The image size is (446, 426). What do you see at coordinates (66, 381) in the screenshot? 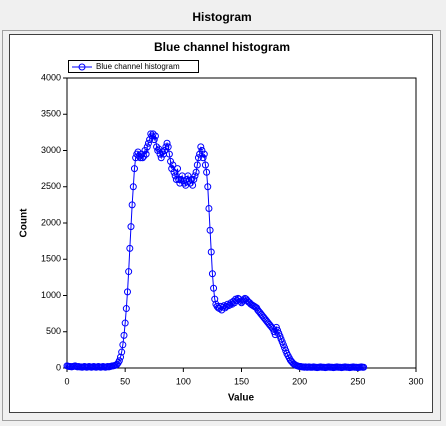
I see `x-tick-label: 0` at bounding box center [66, 381].